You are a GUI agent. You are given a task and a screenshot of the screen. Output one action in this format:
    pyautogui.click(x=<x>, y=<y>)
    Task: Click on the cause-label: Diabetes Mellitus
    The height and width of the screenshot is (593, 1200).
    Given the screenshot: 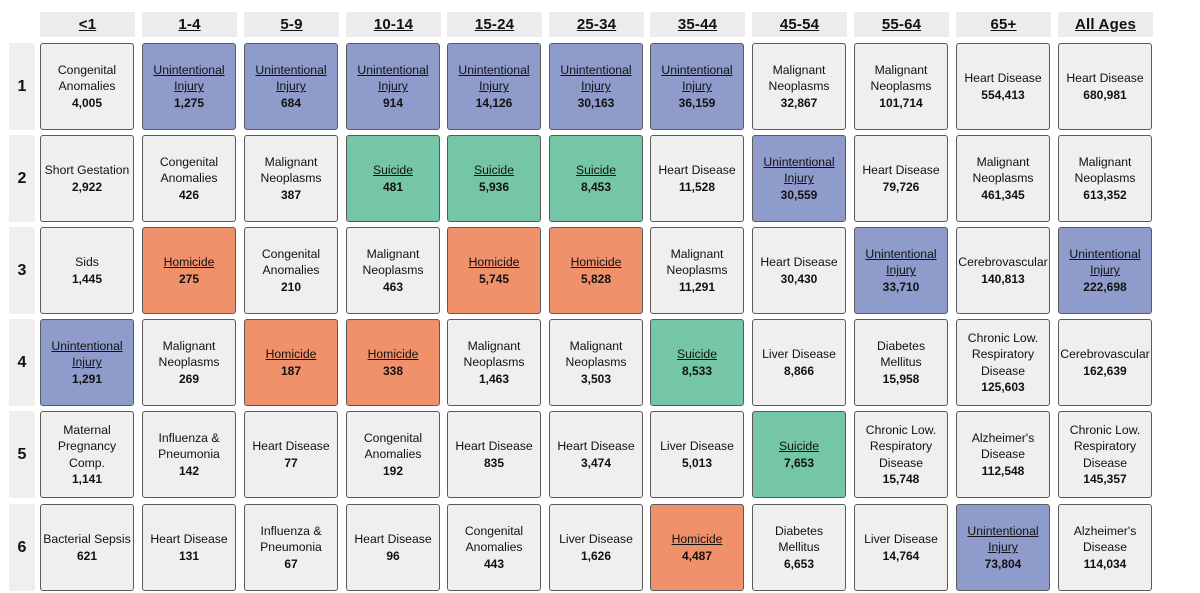 What is the action you would take?
    pyautogui.click(x=901, y=354)
    